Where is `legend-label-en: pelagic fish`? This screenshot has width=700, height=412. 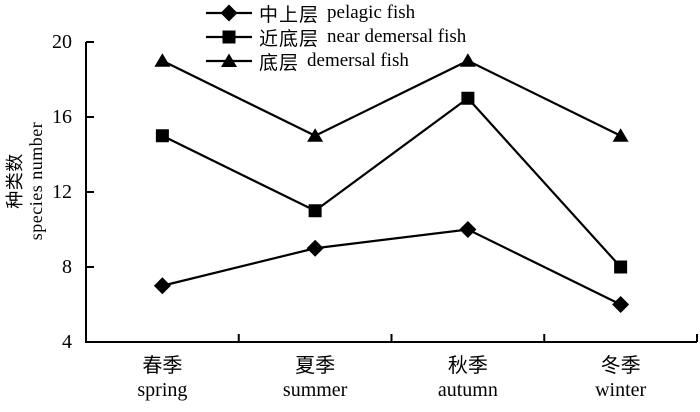
legend-label-en: pelagic fish is located at coordinates (371, 12).